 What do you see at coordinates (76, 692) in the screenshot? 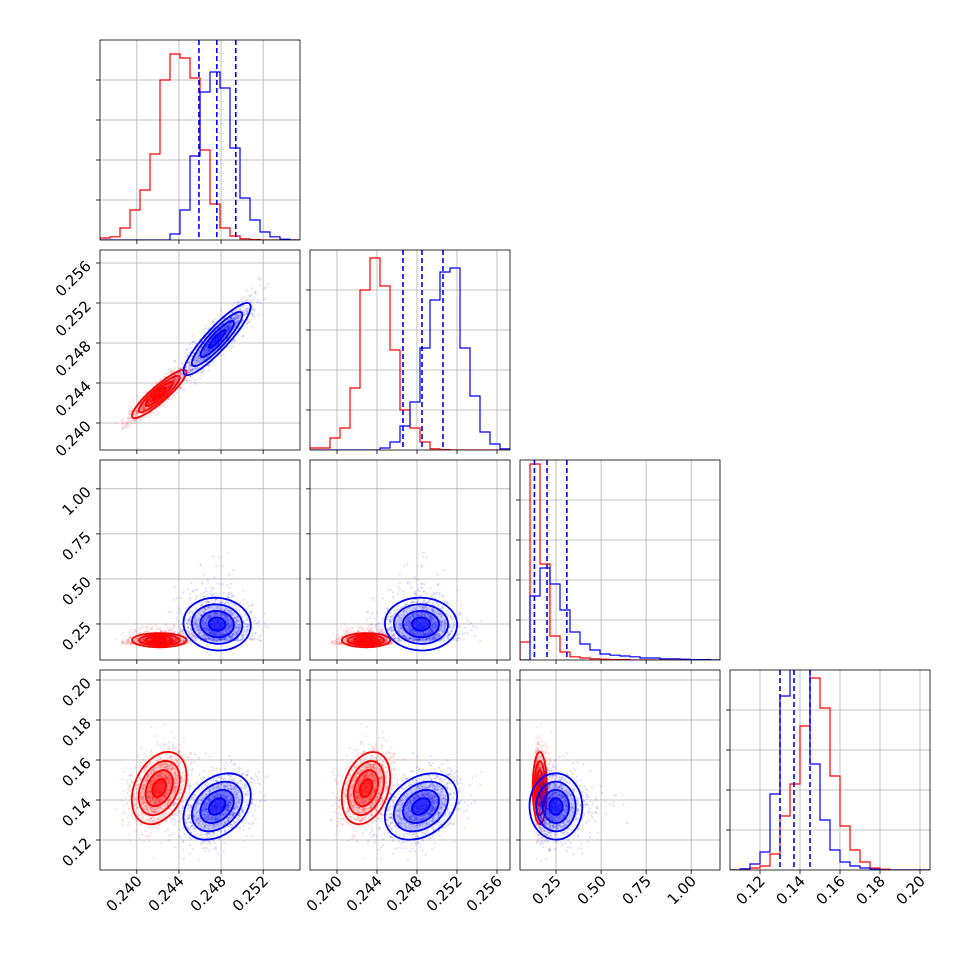
I see `y-tick-label: 0.20` at bounding box center [76, 692].